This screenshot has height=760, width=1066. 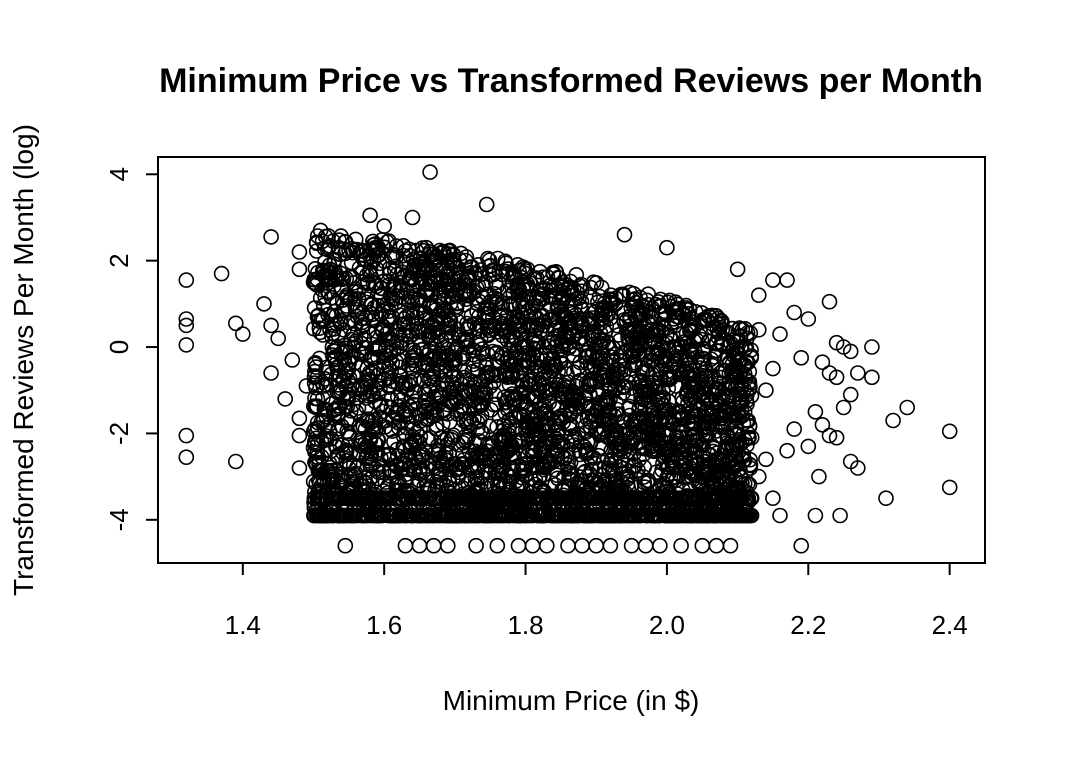 What do you see at coordinates (808, 625) in the screenshot?
I see `x-tick-label: 2.2` at bounding box center [808, 625].